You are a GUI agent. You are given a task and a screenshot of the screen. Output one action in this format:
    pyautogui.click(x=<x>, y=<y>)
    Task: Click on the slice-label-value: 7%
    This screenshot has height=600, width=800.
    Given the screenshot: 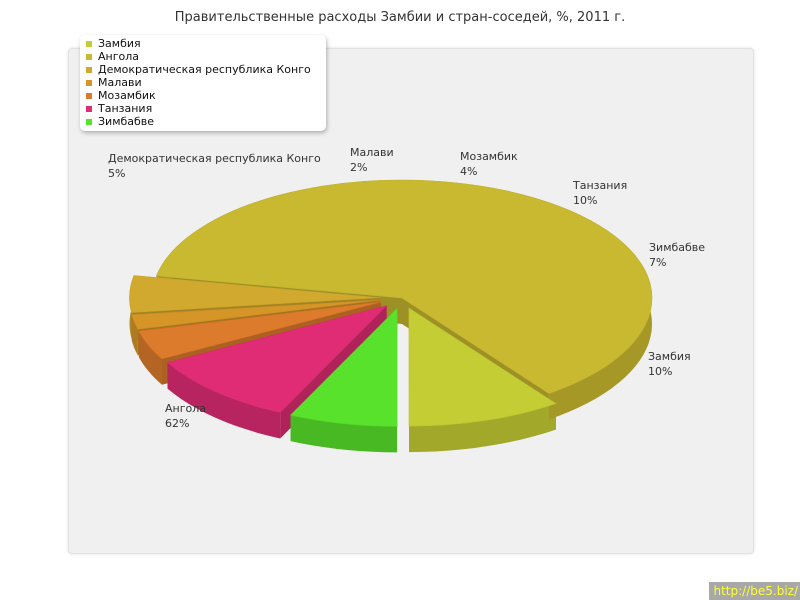 What is the action you would take?
    pyautogui.click(x=657, y=262)
    